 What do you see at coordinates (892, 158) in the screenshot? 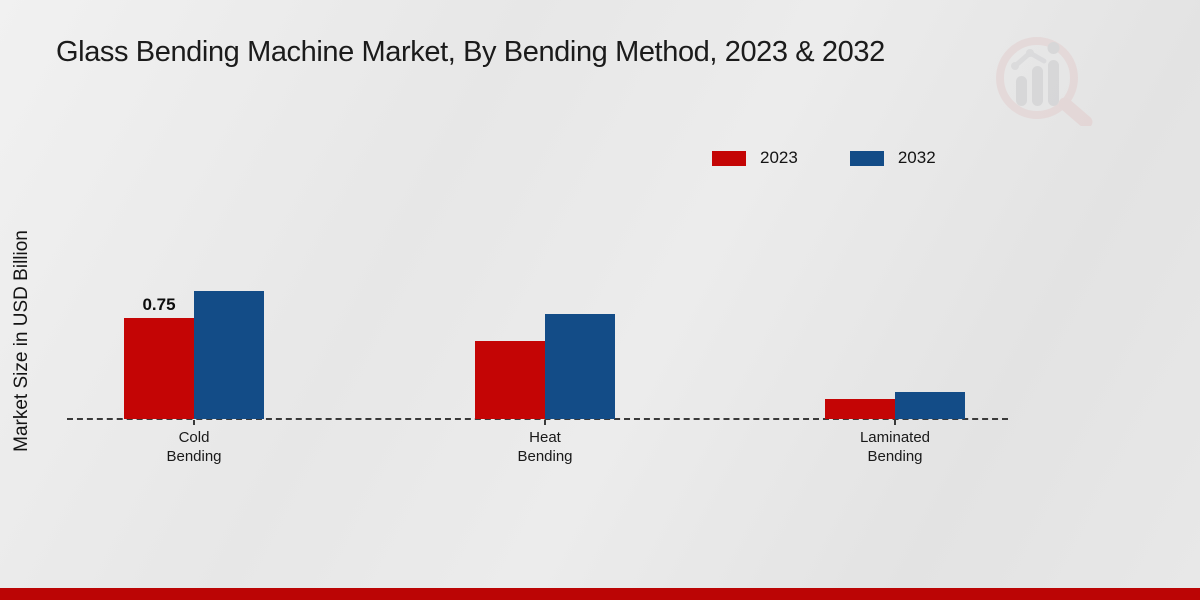
I see `legend-item-2032: 2032` at bounding box center [892, 158].